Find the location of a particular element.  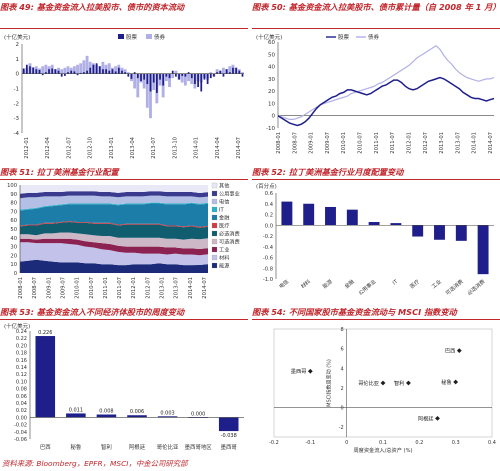

x-tick-label: 2008-01 is located at coordinates (279, 143).